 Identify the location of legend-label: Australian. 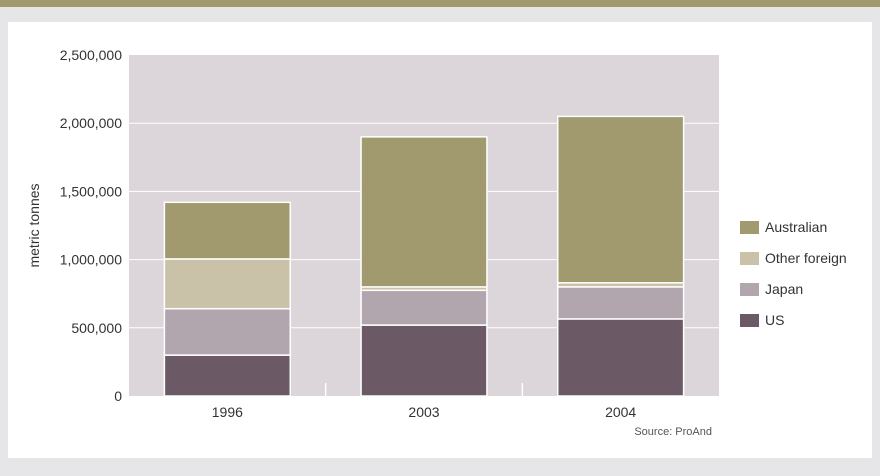
(796, 227).